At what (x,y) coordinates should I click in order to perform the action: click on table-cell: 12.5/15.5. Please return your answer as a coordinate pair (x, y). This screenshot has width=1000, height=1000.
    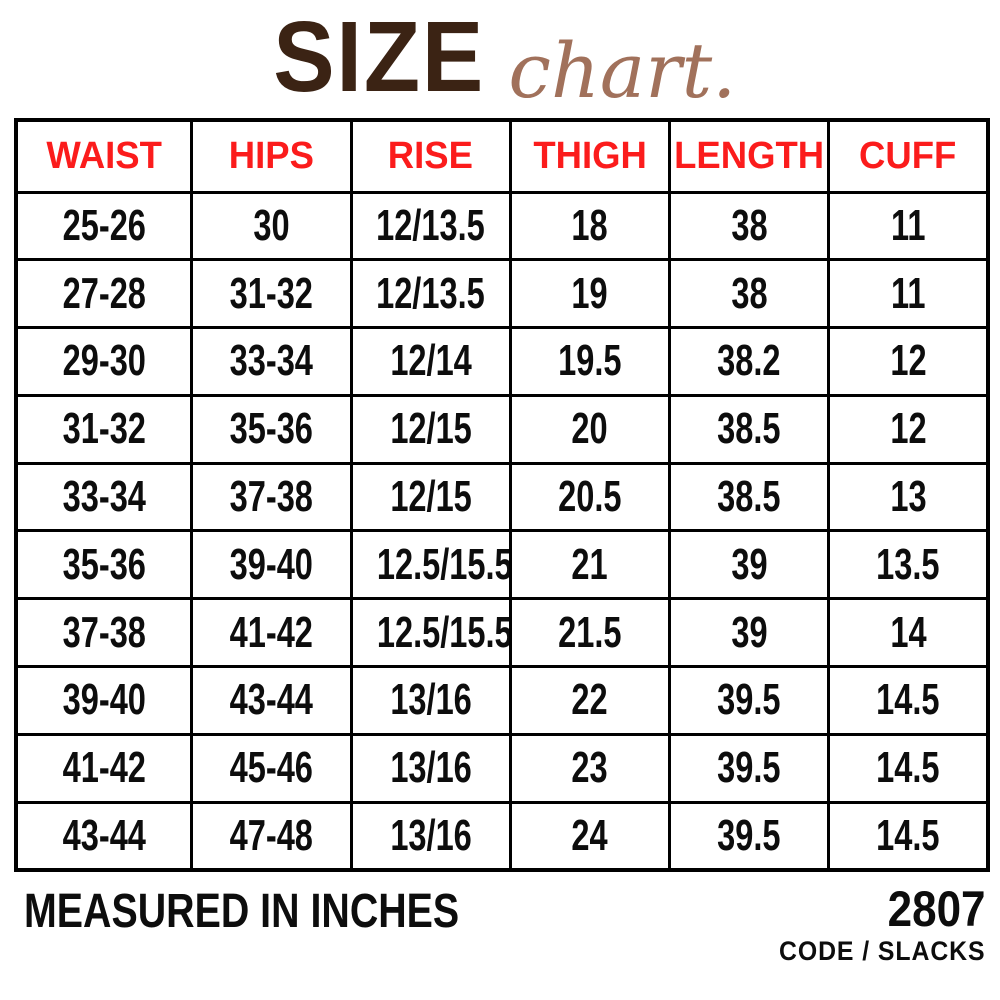
    Looking at the image, I should click on (430, 565).